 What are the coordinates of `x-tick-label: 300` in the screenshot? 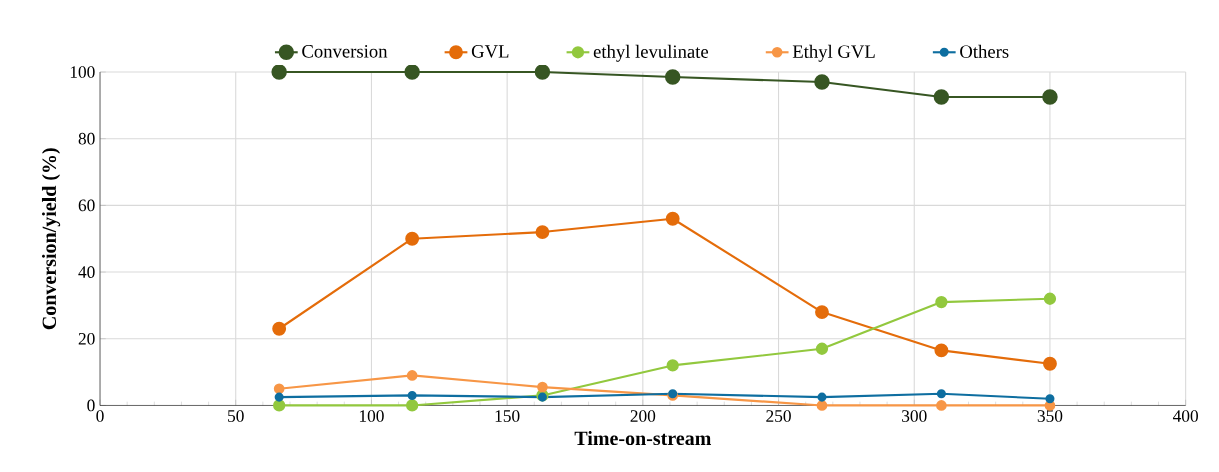 It's located at (914, 416).